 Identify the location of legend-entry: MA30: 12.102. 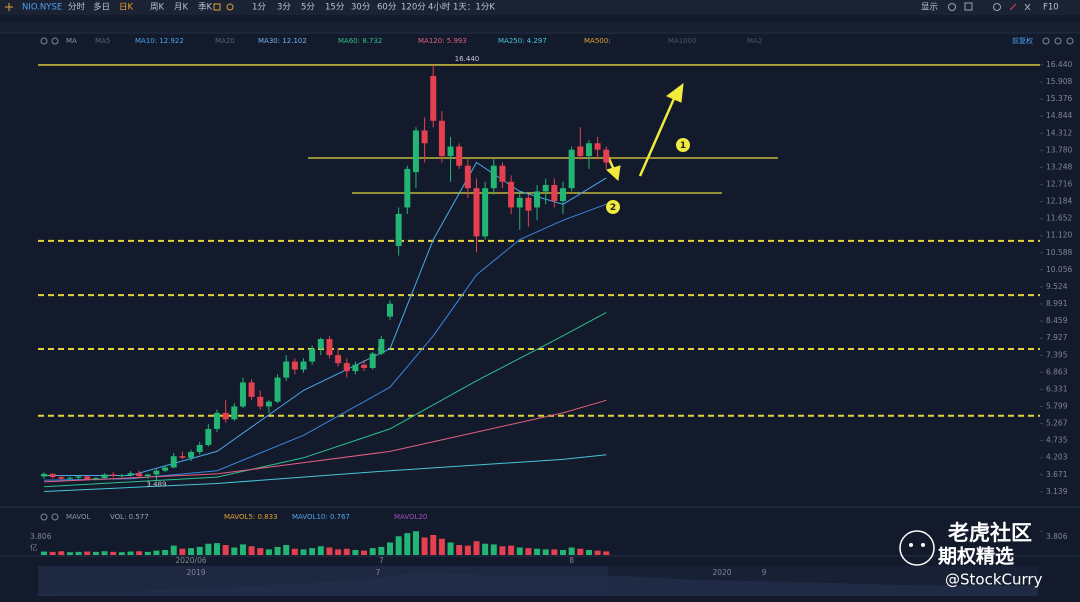
(282, 41).